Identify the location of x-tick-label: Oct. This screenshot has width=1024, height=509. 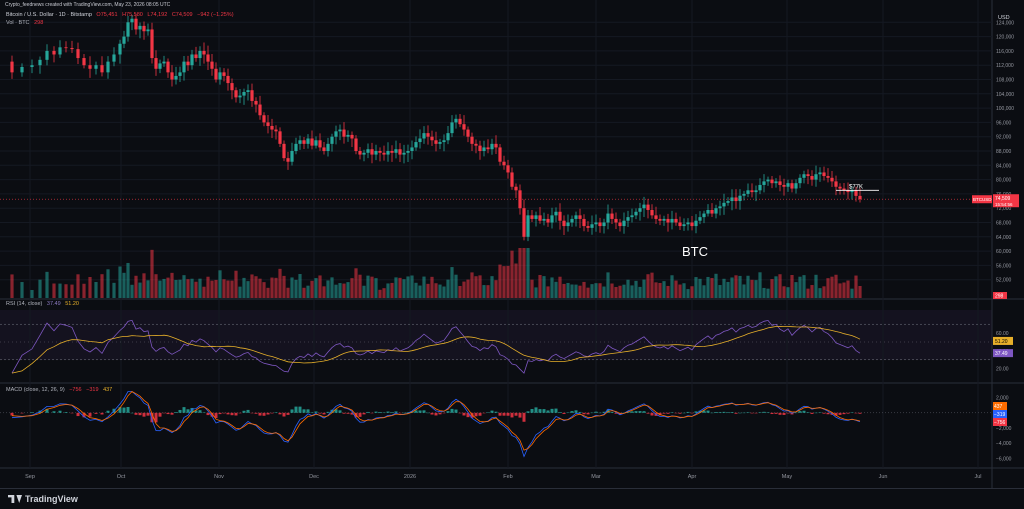
(121, 477).